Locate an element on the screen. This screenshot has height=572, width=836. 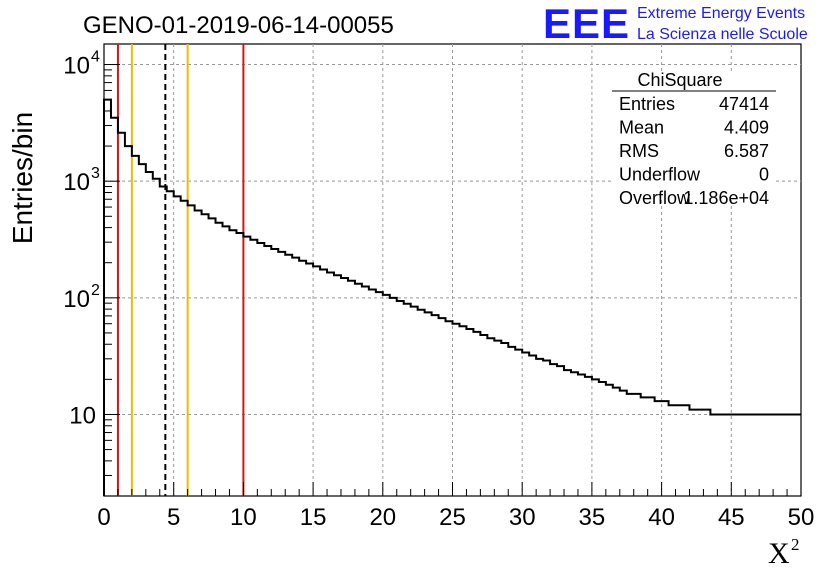
x-tick-label: 15 is located at coordinates (313, 517).